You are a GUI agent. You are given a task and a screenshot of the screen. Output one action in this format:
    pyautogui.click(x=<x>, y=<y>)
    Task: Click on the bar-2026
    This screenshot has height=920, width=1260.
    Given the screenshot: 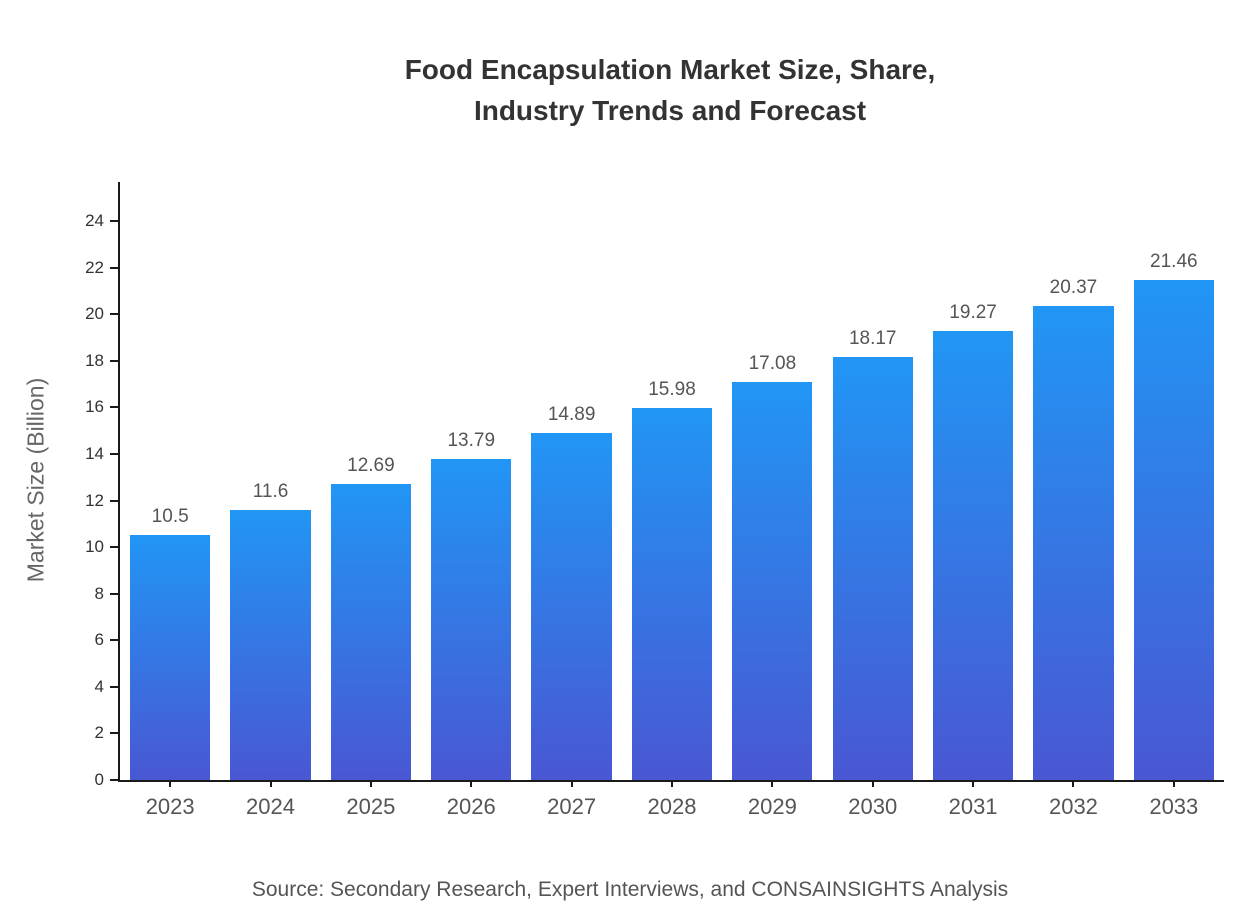 What is the action you would take?
    pyautogui.click(x=471, y=619)
    